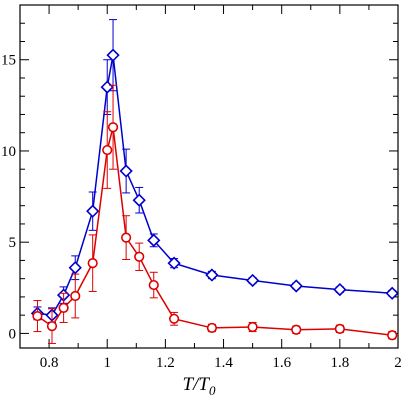 The image size is (403, 404). I want to click on y-tick-label: 10, so click(8, 152).